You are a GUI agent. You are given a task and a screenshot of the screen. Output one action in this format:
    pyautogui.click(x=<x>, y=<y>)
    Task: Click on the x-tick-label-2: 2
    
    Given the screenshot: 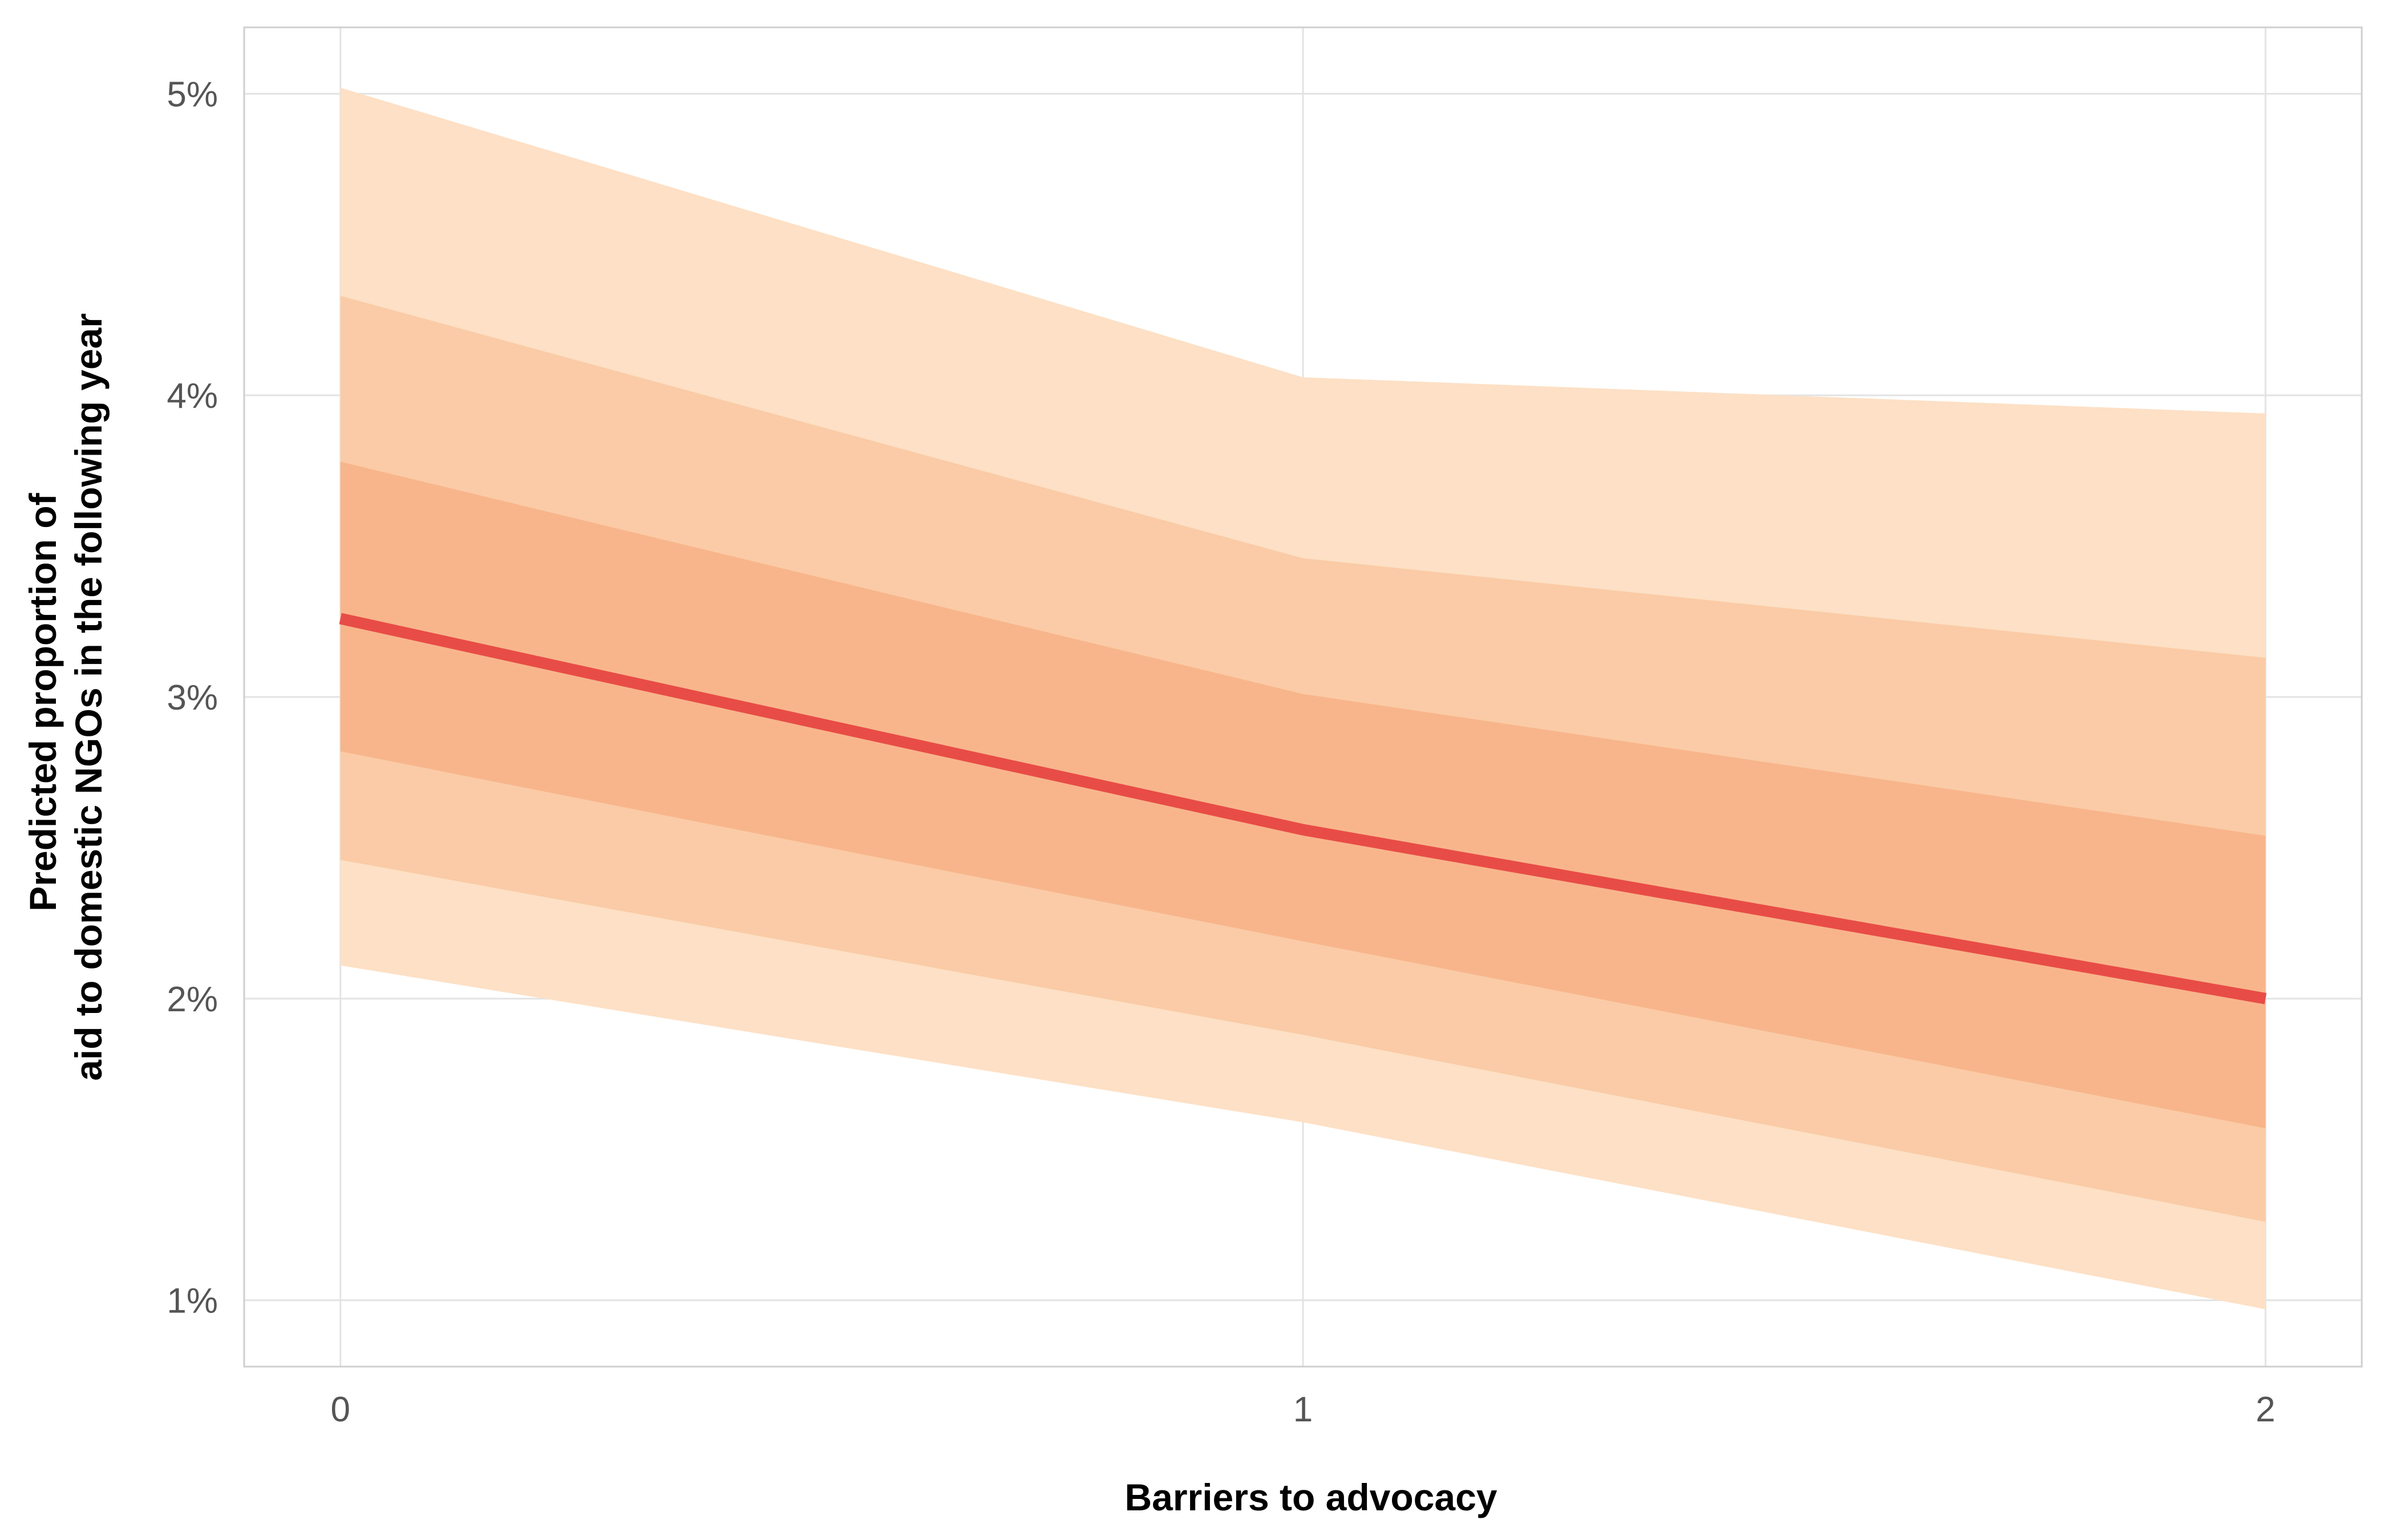 What is the action you would take?
    pyautogui.click(x=2265, y=1409)
    